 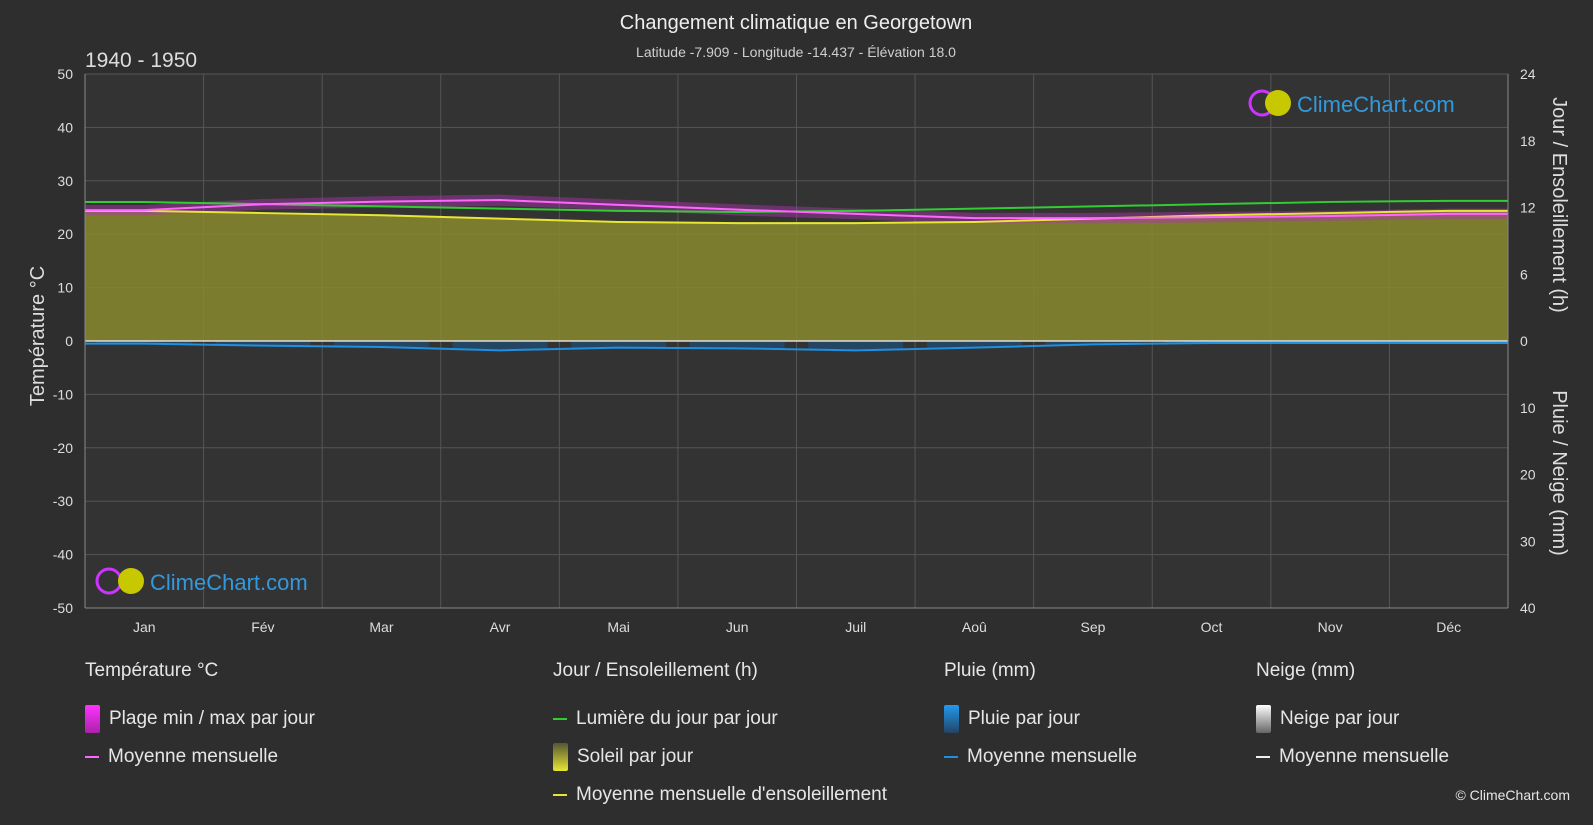 I want to click on y-tick-label: 50, so click(x=65, y=74).